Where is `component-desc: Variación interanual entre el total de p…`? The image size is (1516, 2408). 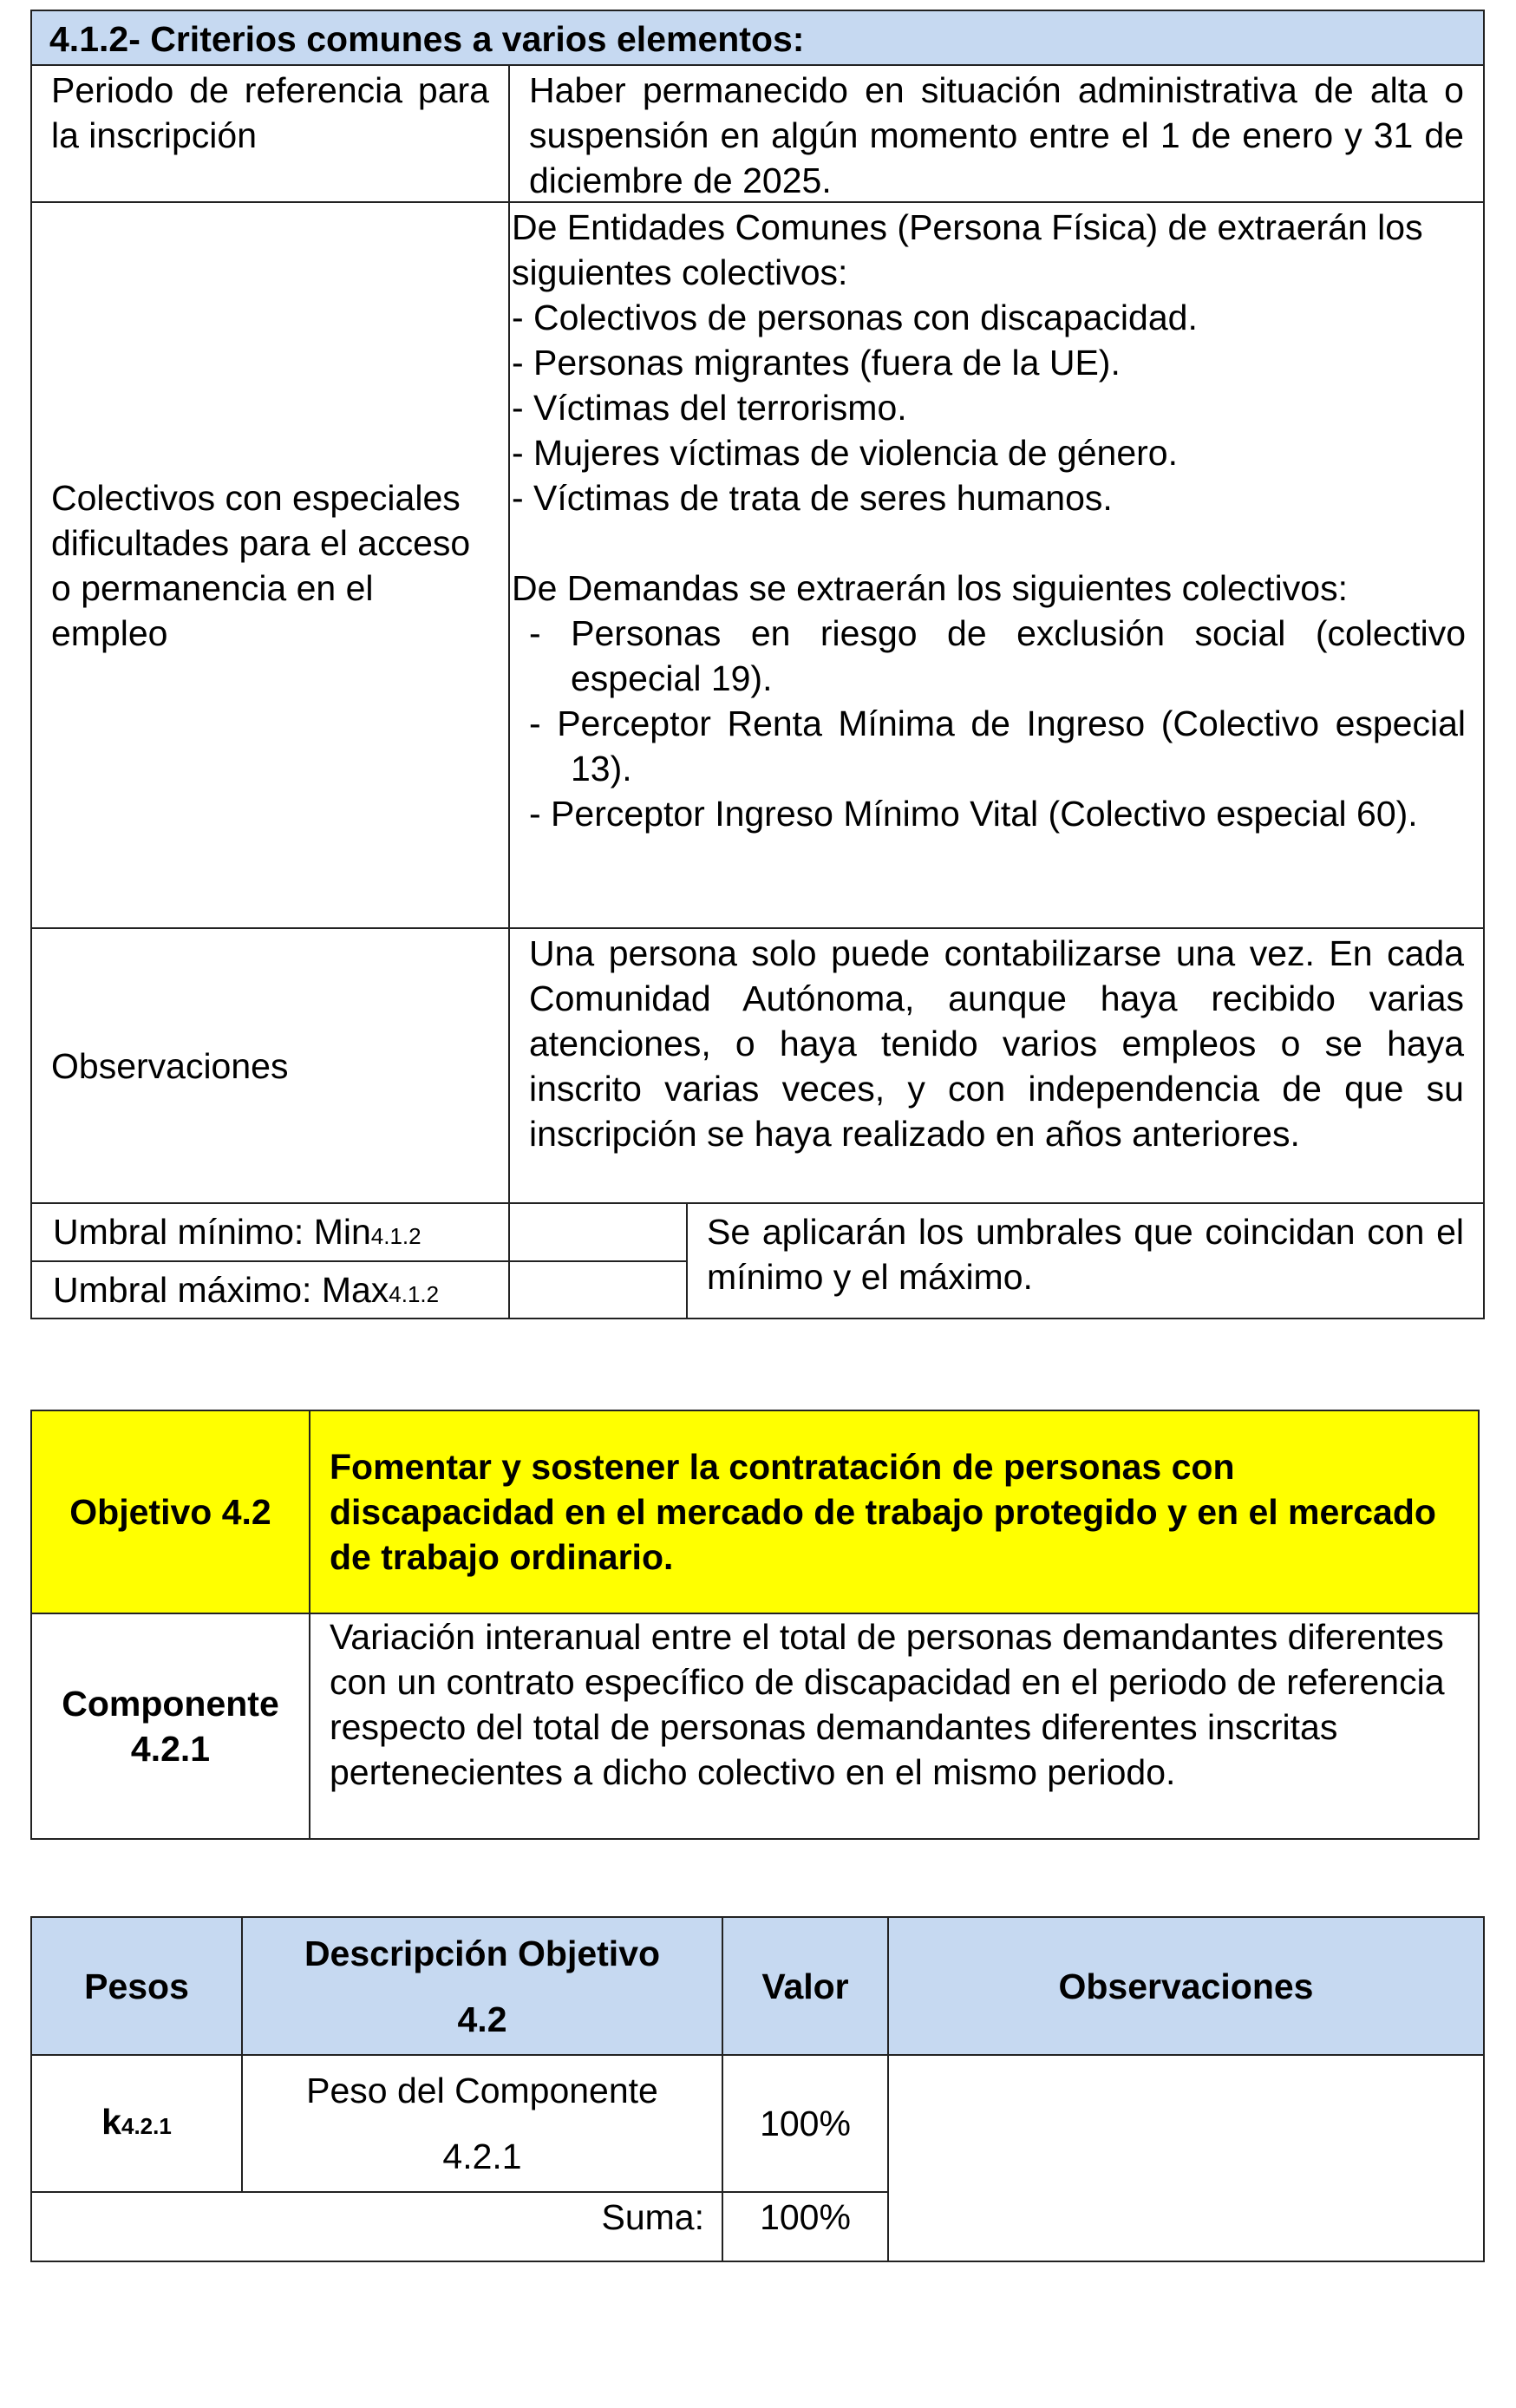 component-desc: Variación interanual entre el total de p… is located at coordinates (894, 1726).